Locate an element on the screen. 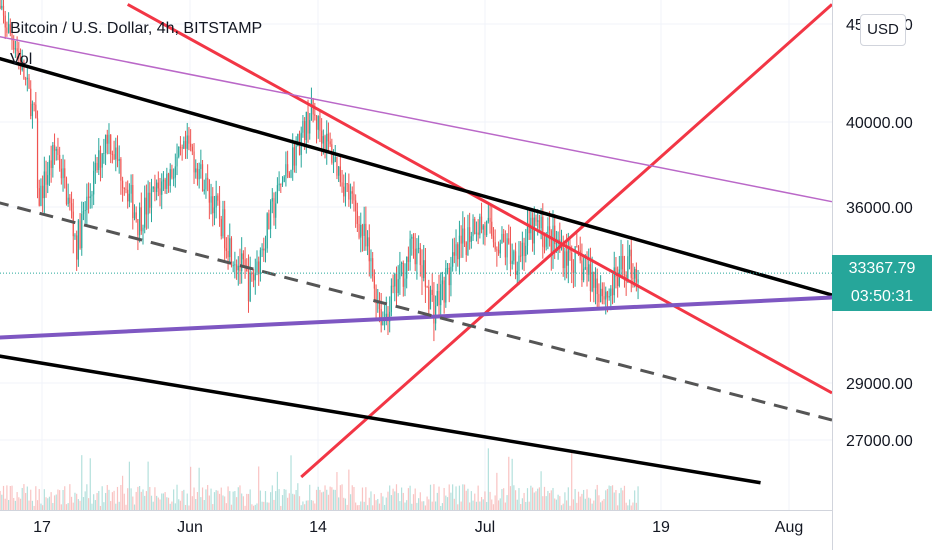  currency-button: USD is located at coordinates (883, 30).